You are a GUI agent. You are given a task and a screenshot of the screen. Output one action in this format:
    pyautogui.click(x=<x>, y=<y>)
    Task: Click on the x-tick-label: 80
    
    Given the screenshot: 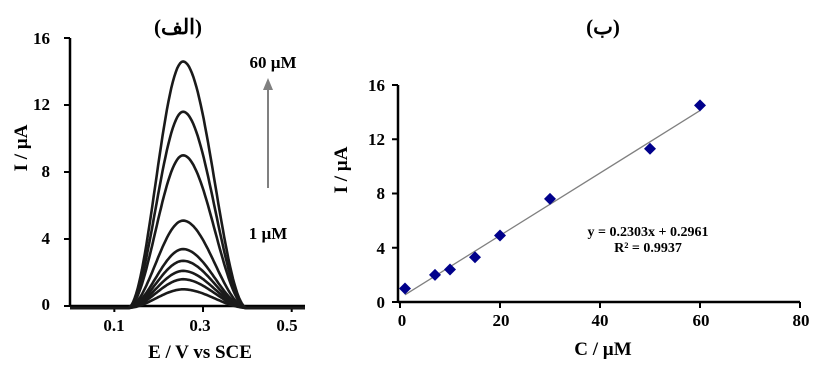 What is the action you would take?
    pyautogui.click(x=801, y=320)
    